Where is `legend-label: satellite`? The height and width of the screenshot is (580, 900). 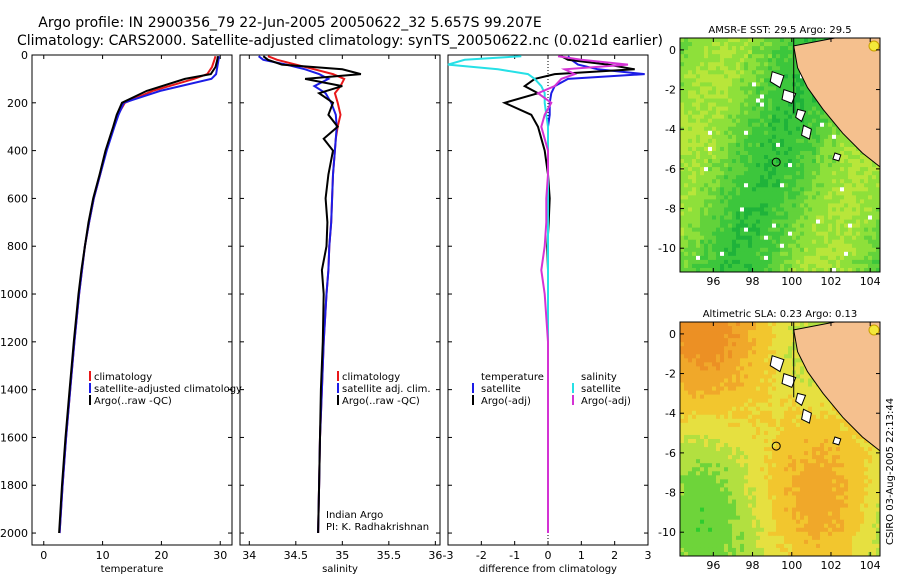
legend-label: satellite is located at coordinates (501, 389).